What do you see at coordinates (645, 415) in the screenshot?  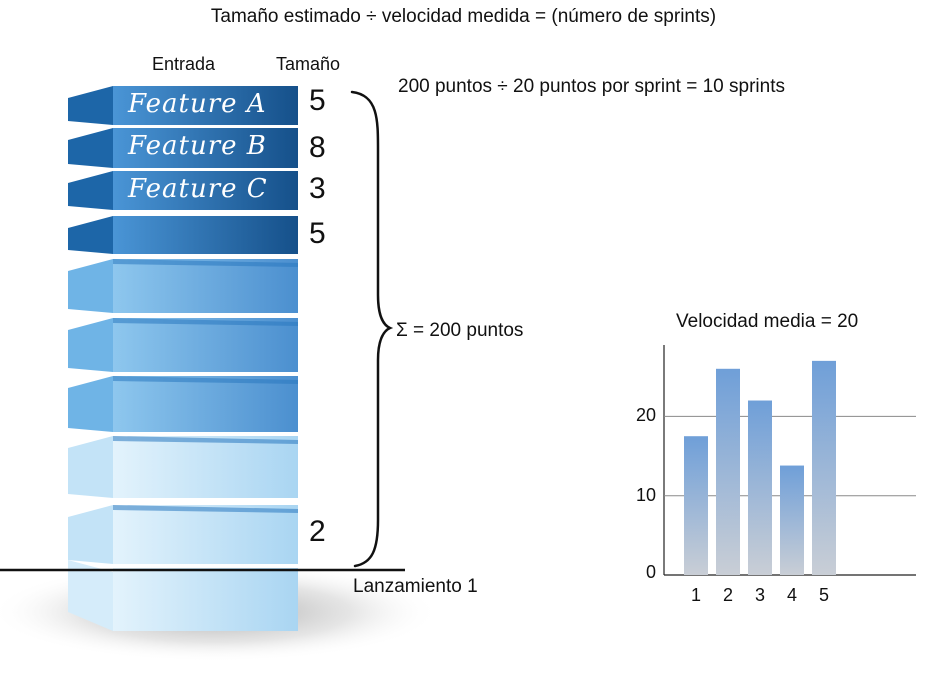 I see `chart-y-tick-20: 20` at bounding box center [645, 415].